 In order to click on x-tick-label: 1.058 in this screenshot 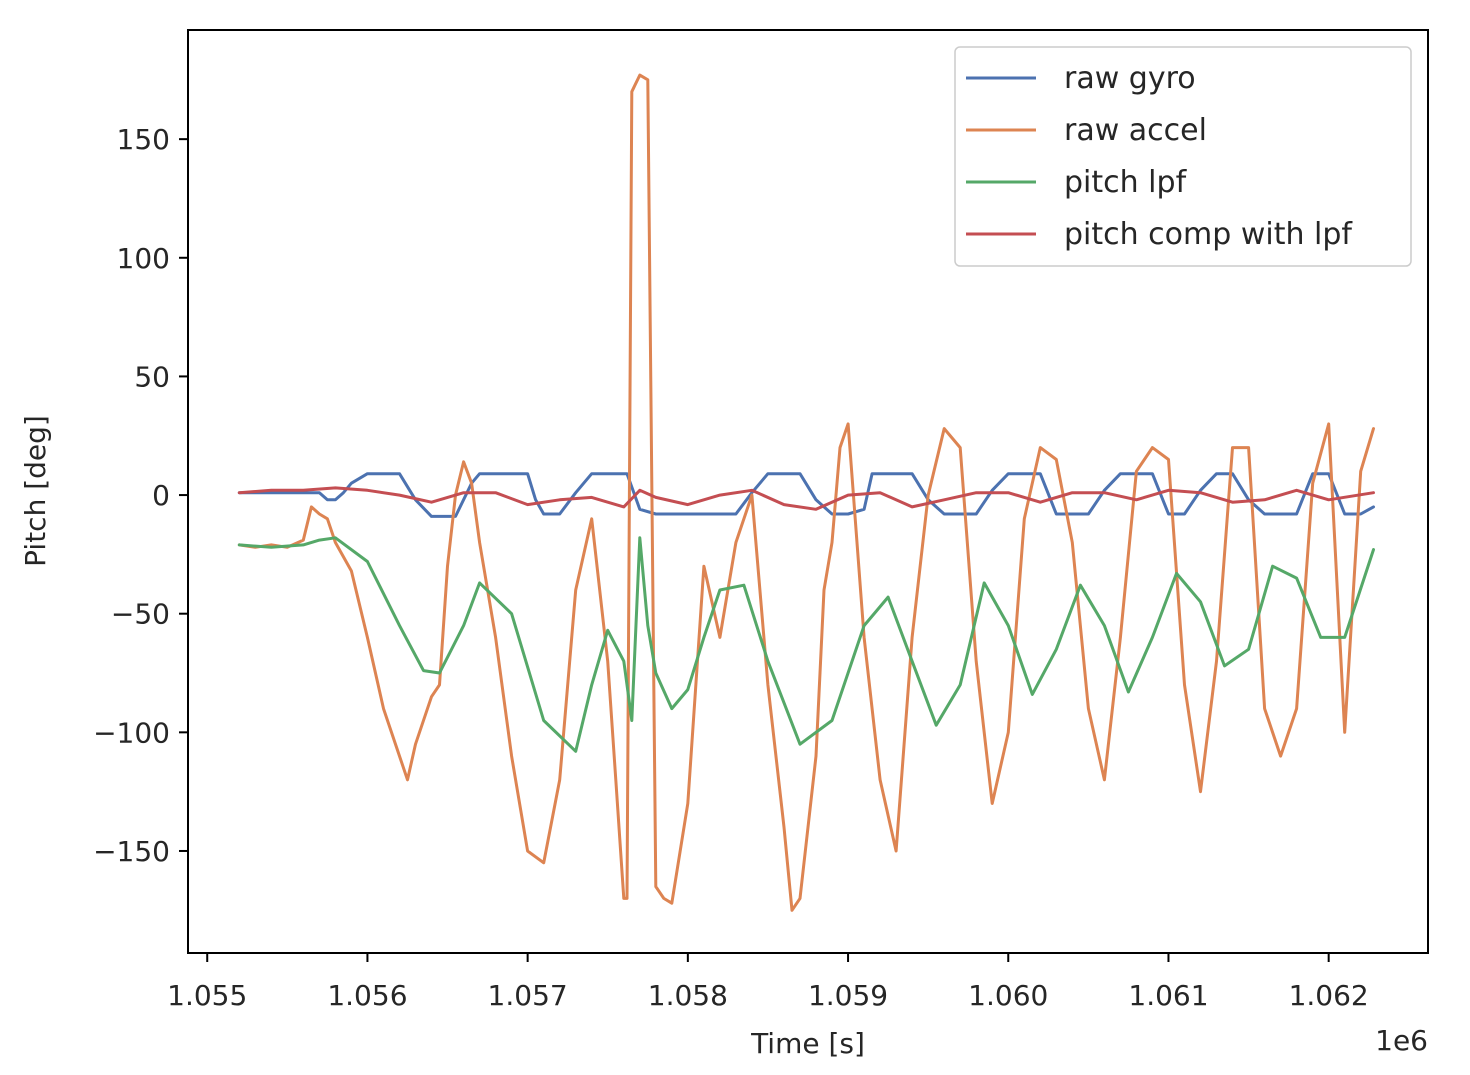, I will do `click(688, 995)`.